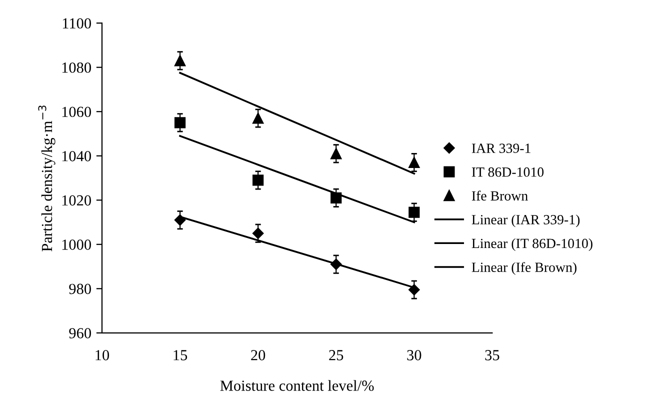  Describe the element at coordinates (76, 67) in the screenshot. I see `y-tick-label: 1080` at that location.